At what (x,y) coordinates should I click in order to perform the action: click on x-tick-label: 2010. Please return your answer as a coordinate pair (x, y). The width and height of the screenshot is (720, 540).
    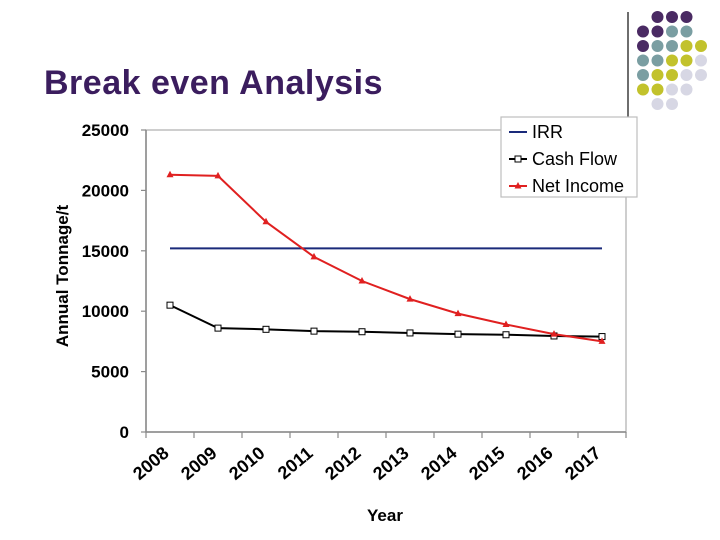
    Looking at the image, I should click on (247, 463).